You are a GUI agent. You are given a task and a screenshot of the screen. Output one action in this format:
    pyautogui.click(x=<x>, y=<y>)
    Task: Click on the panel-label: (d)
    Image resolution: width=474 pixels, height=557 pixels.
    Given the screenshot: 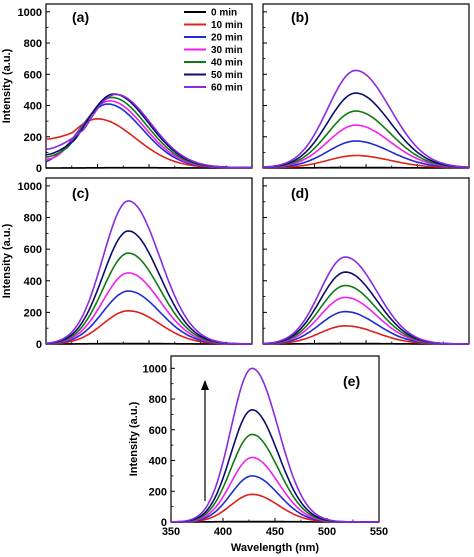 What is the action you would take?
    pyautogui.click(x=300, y=193)
    